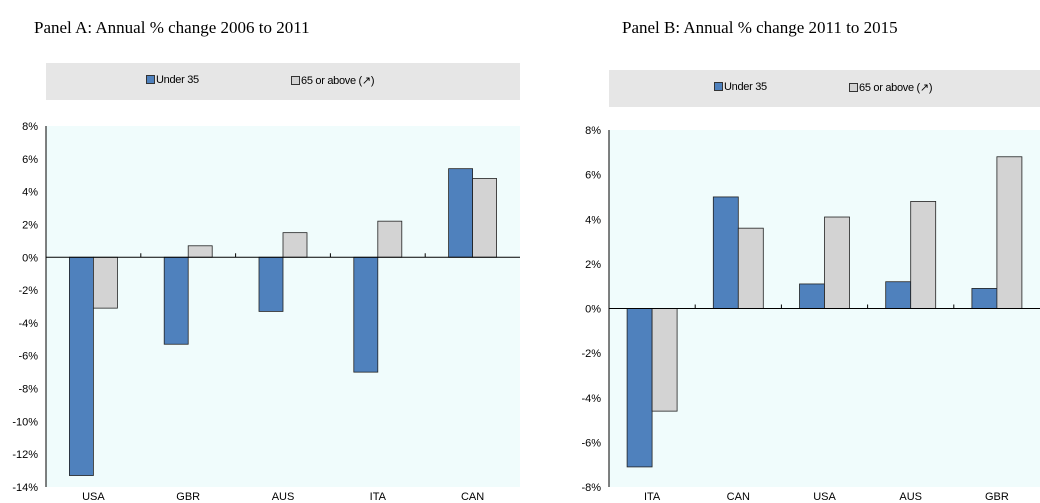 This screenshot has height=503, width=1040. What do you see at coordinates (172, 27) in the screenshot?
I see `panel-a-title: Panel A: Annual % change 2006 to 2011` at bounding box center [172, 27].